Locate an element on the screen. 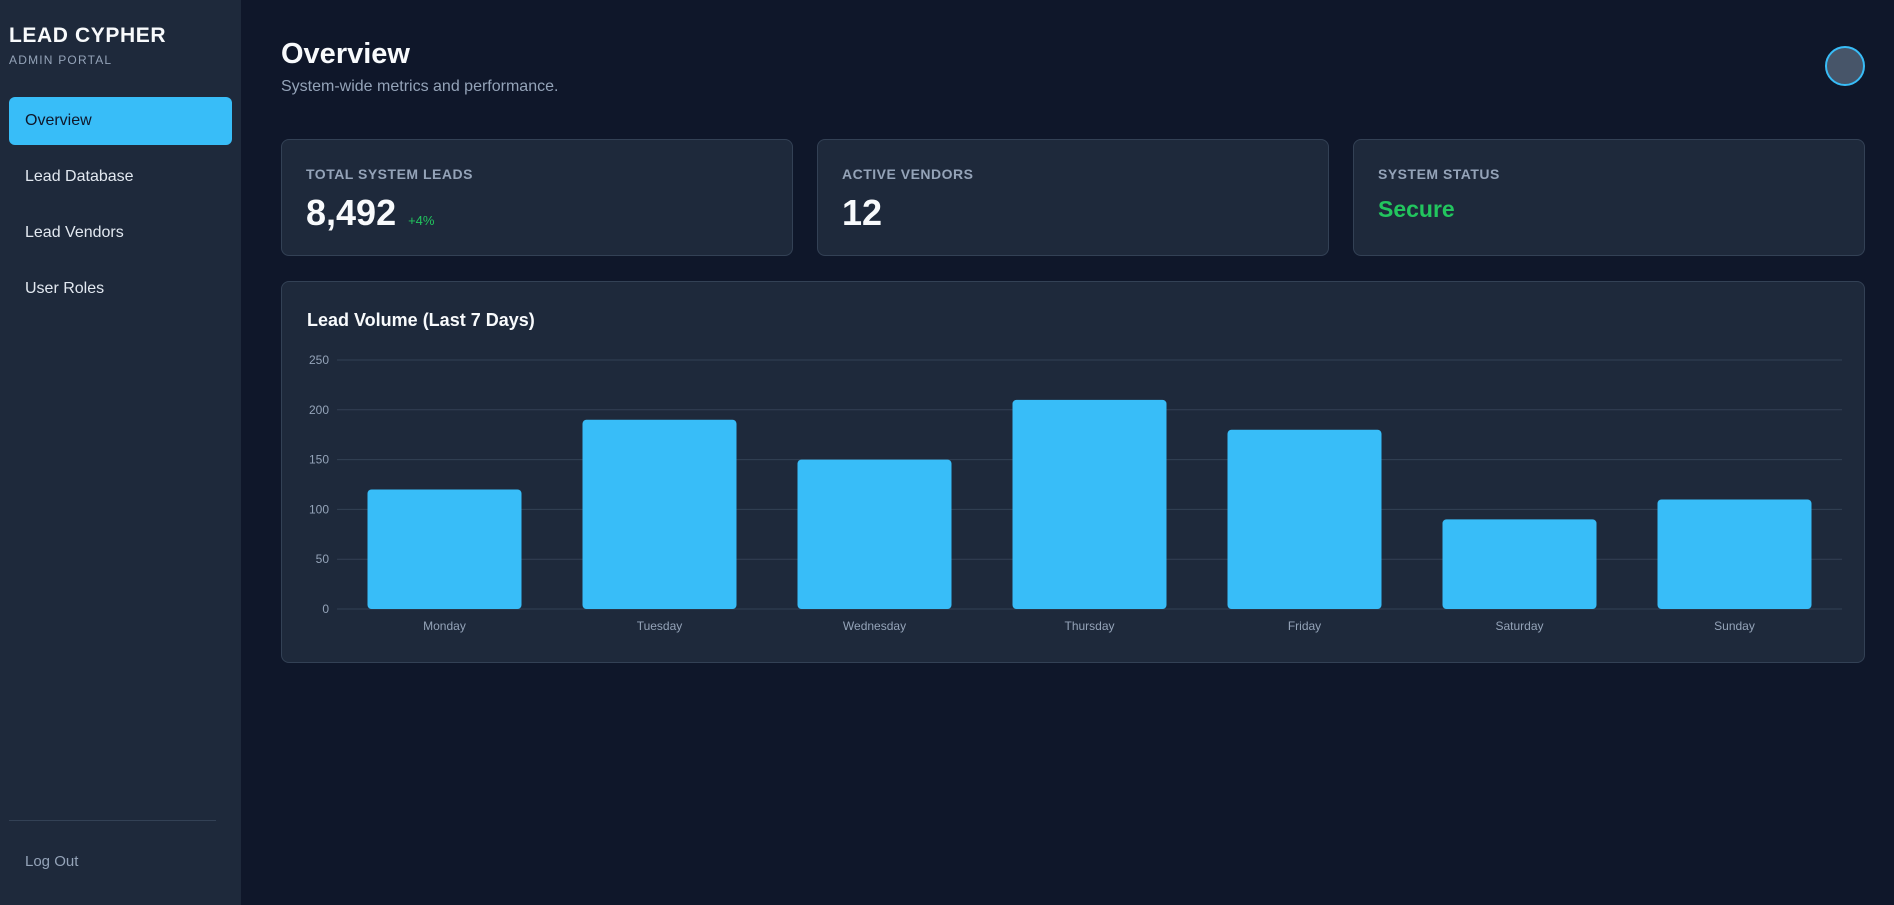 The image size is (1894, 905). y-tick-label: 100 is located at coordinates (319, 509).